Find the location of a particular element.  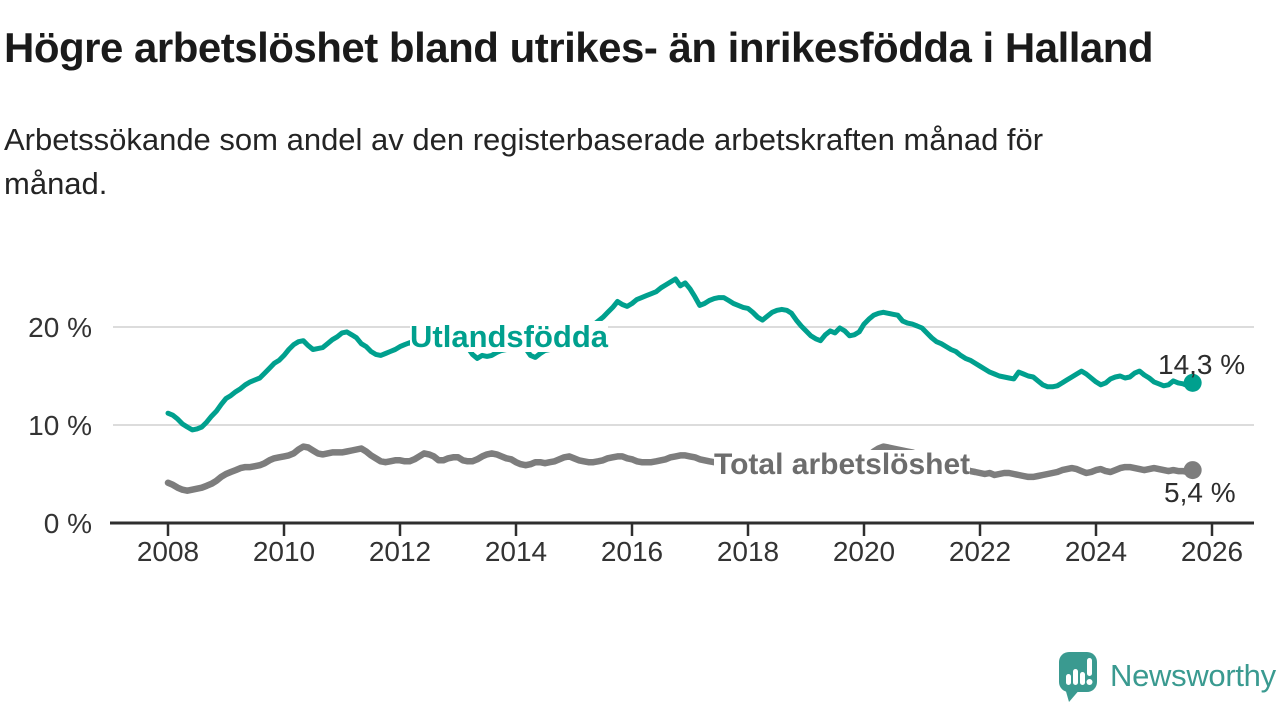

x-tick-label: 2018 is located at coordinates (748, 551).